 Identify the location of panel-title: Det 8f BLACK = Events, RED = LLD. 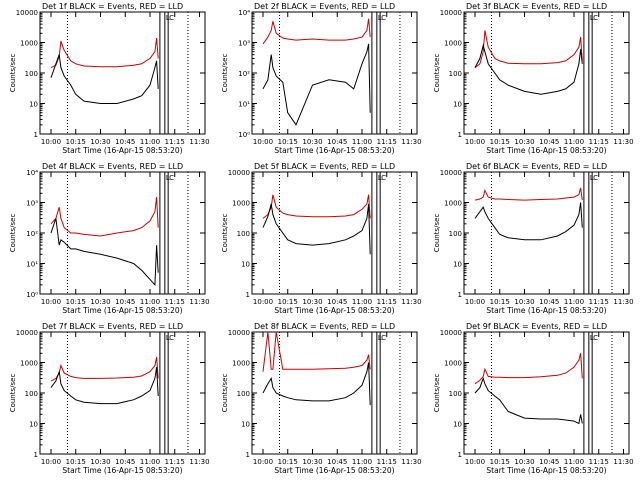
(324, 326).